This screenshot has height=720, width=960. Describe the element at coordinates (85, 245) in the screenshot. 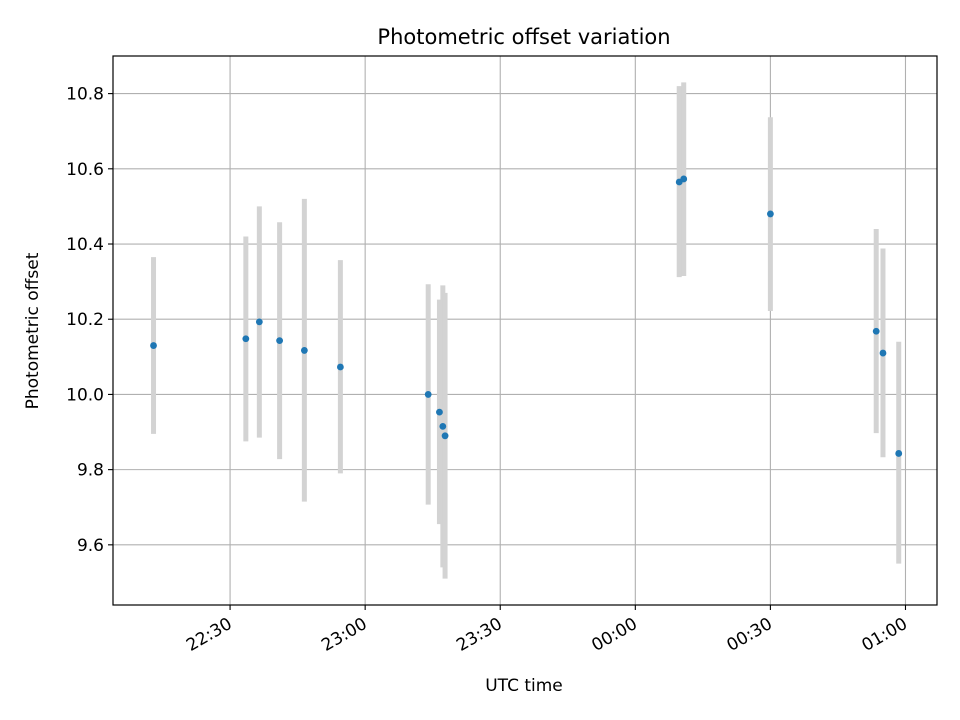

I see `y-tick-label: 10.4` at that location.